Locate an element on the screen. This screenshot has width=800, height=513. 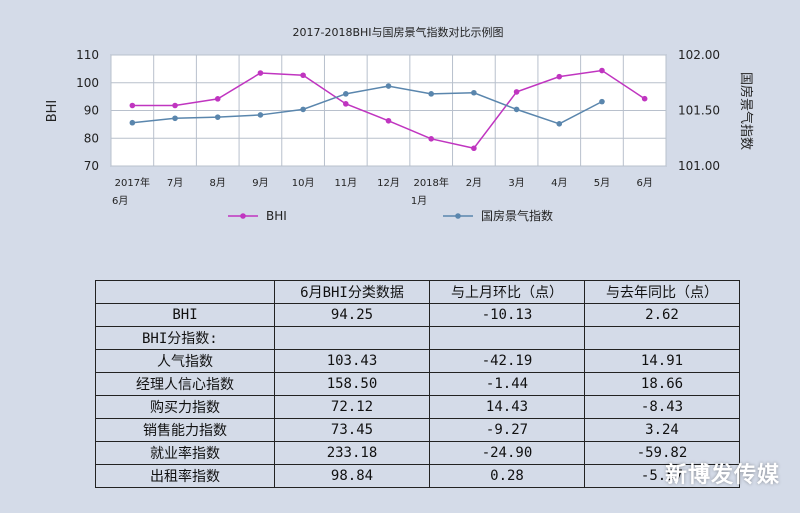
row-mom is located at coordinates (507, 338).